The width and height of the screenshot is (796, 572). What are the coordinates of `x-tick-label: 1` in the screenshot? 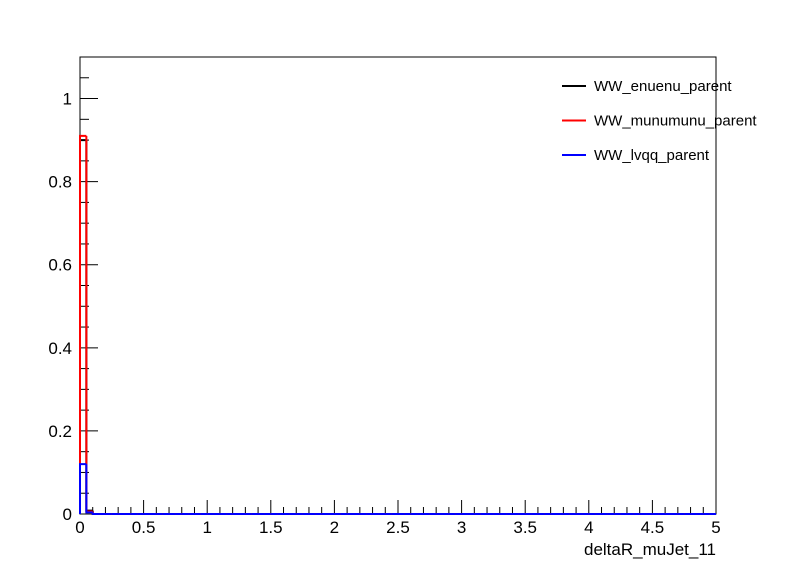 It's located at (206, 527).